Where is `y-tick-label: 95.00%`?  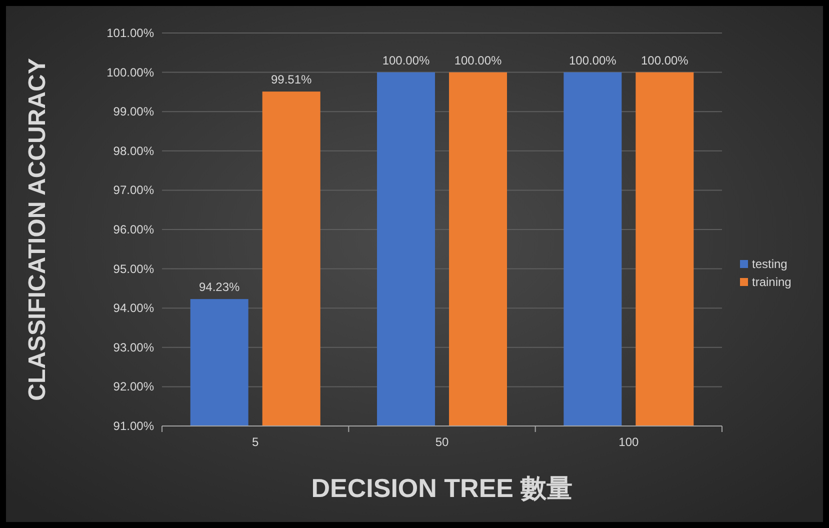 y-tick-label: 95.00% is located at coordinates (133, 269).